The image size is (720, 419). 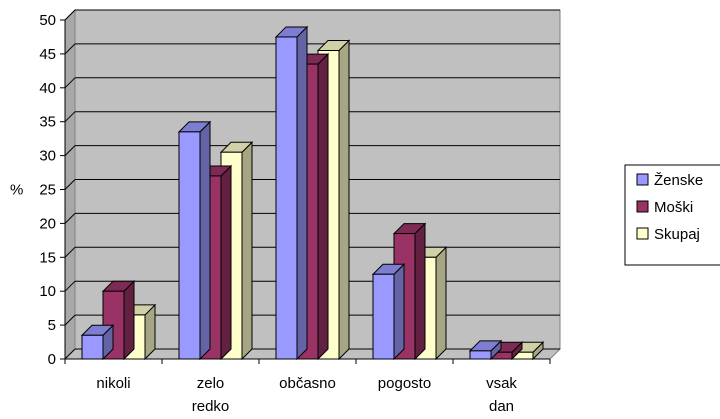 What do you see at coordinates (47, 54) in the screenshot?
I see `y-tick-label: 45` at bounding box center [47, 54].